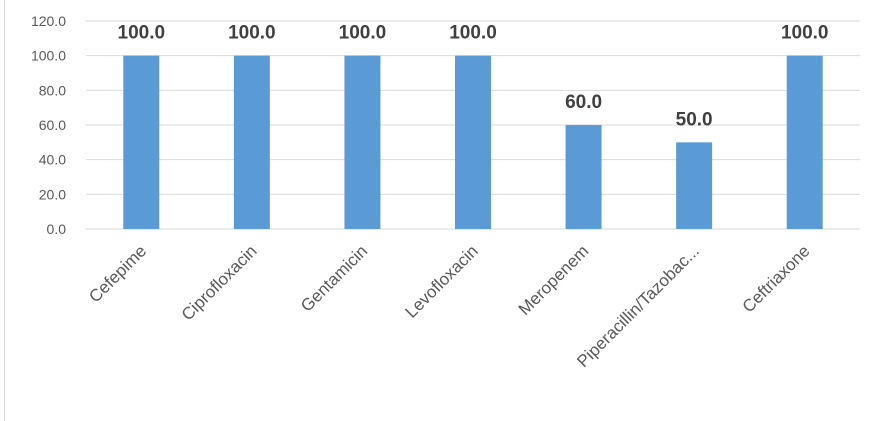  What do you see at coordinates (334, 278) in the screenshot?
I see `category-label: Gentamicin` at bounding box center [334, 278].